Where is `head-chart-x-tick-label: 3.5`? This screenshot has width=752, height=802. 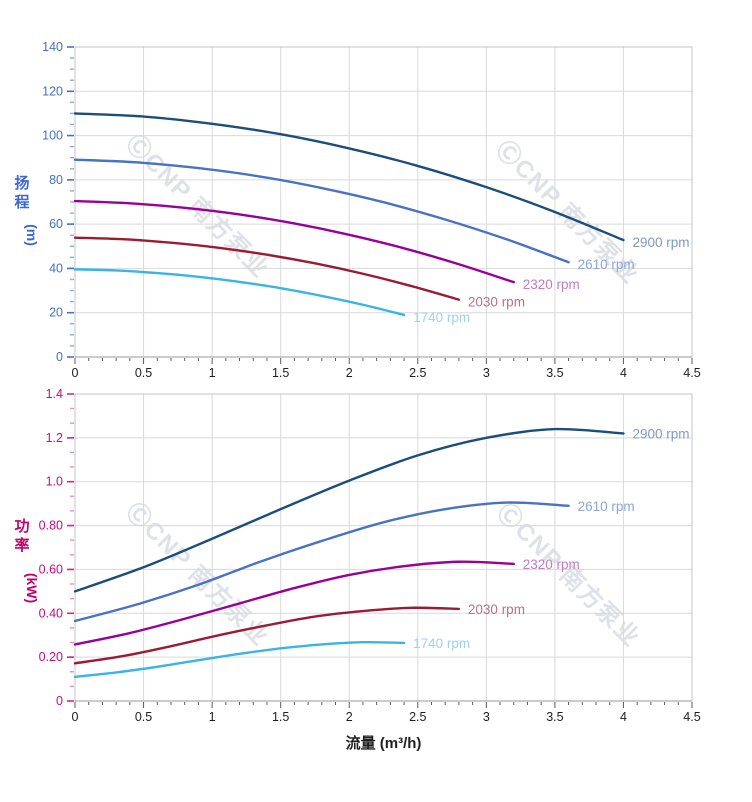 head-chart-x-tick-label: 3.5 is located at coordinates (554, 373).